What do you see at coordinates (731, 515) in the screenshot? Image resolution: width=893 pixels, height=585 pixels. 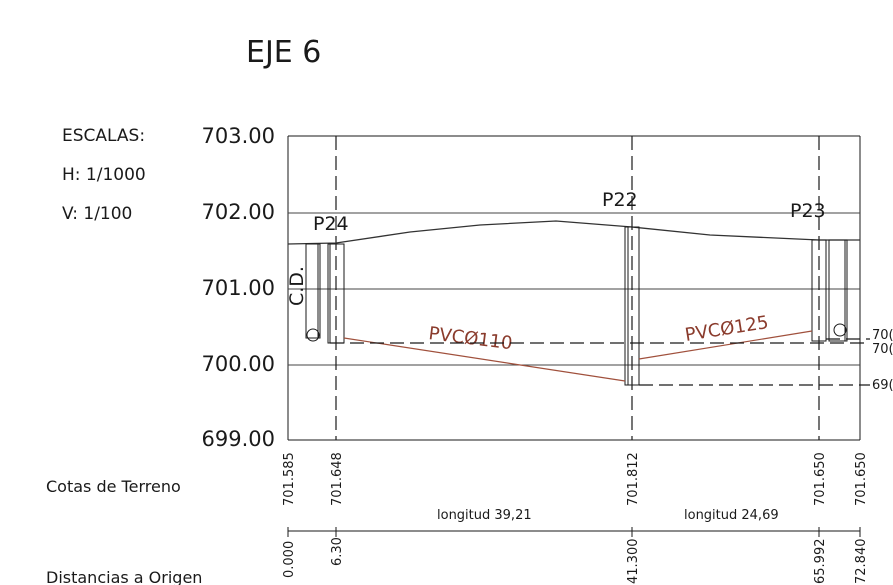 I see `segment-length: longitud 24,69` at bounding box center [731, 515].